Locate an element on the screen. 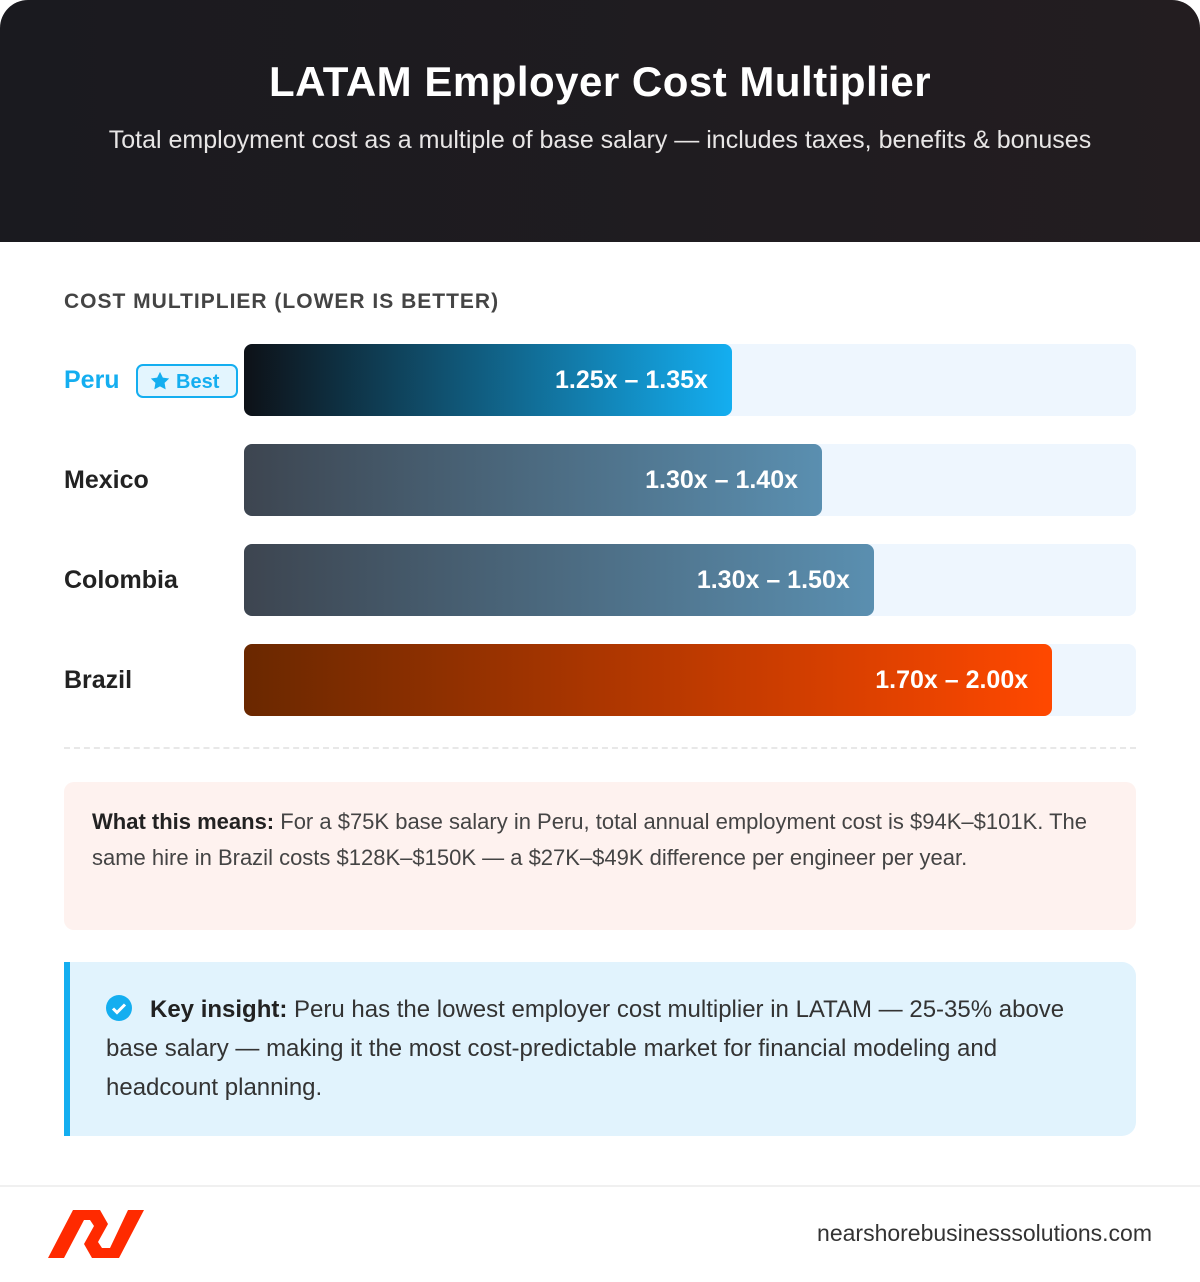 The image size is (1200, 1282). bar-colombia: 1.30x – 1.50x is located at coordinates (559, 580).